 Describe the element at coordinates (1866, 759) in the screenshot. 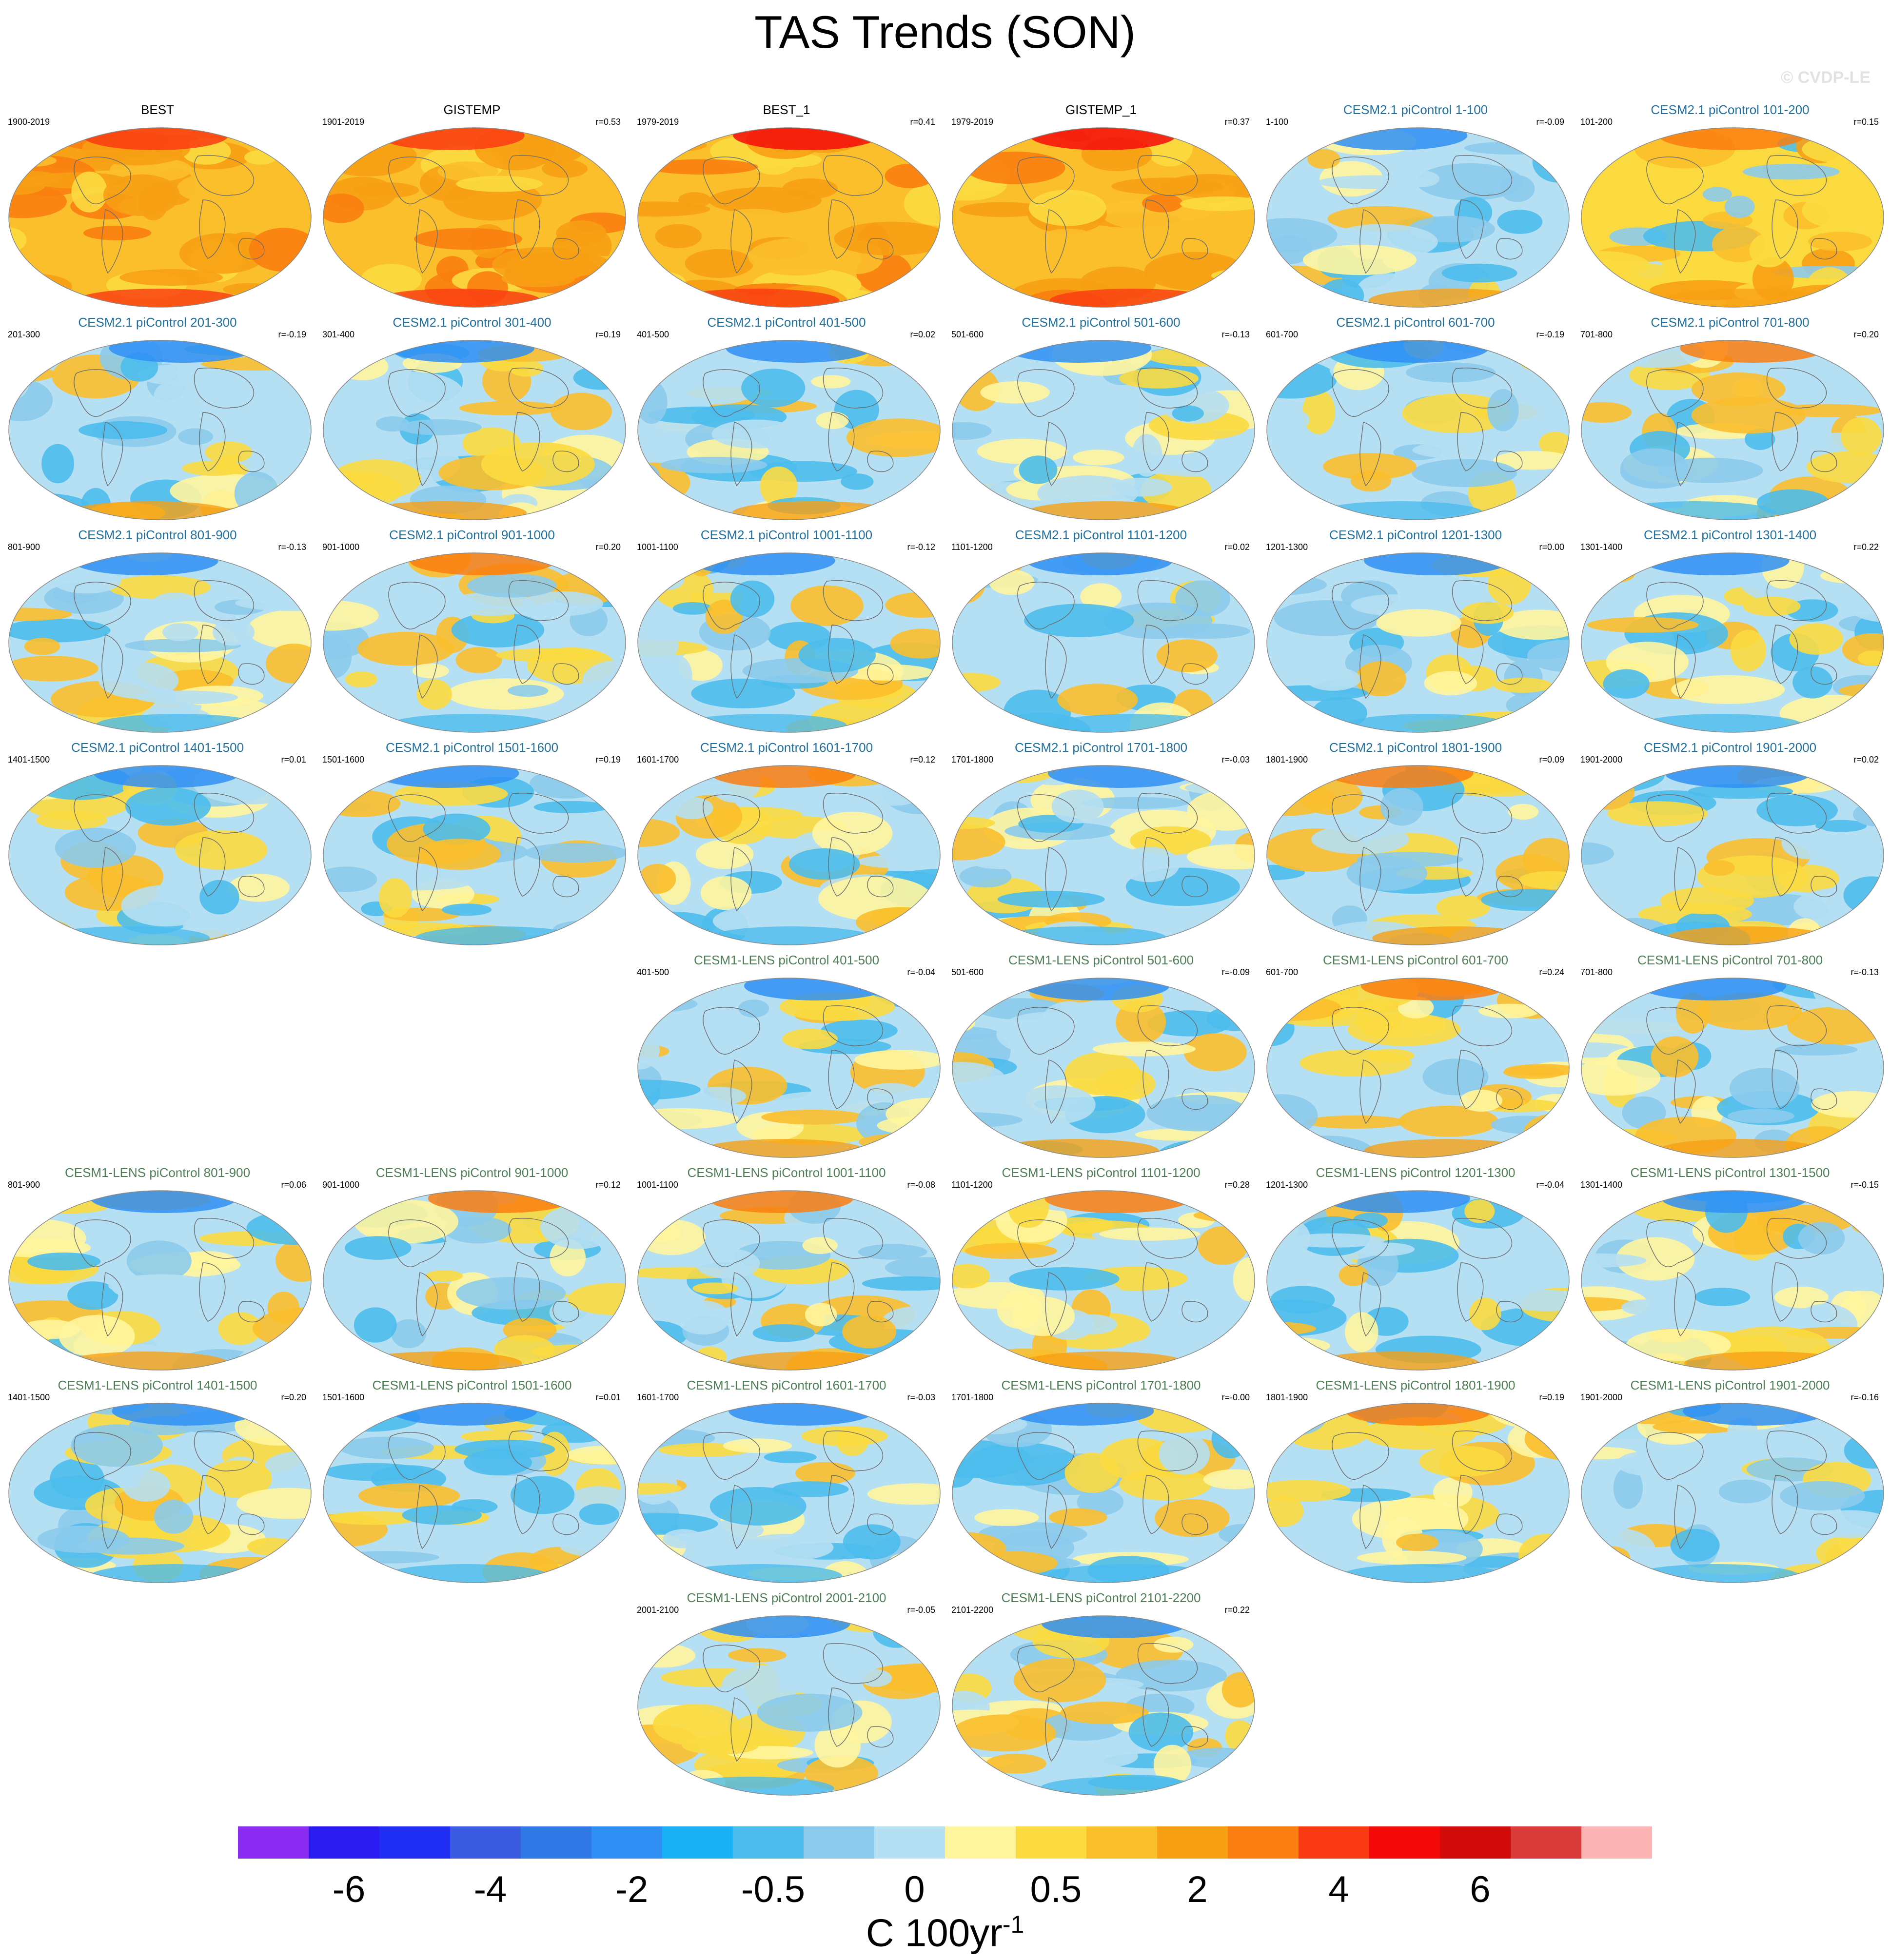

I see `panel-correlation: r=0.02` at that location.